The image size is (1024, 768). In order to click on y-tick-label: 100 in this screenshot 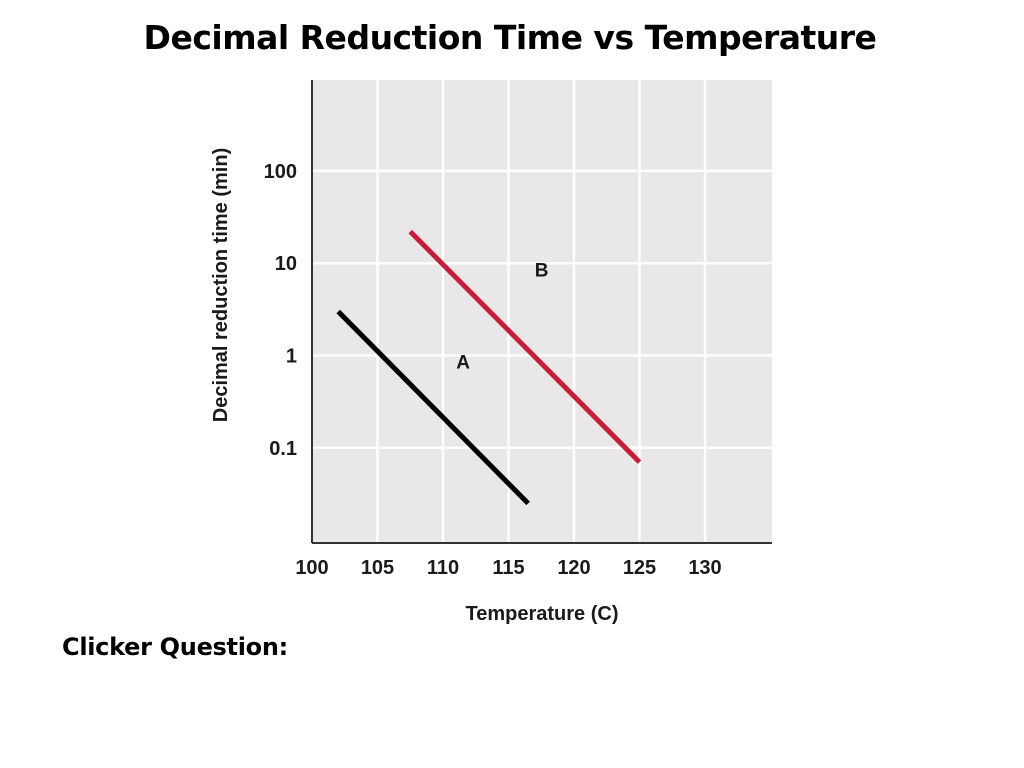, I will do `click(280, 172)`.